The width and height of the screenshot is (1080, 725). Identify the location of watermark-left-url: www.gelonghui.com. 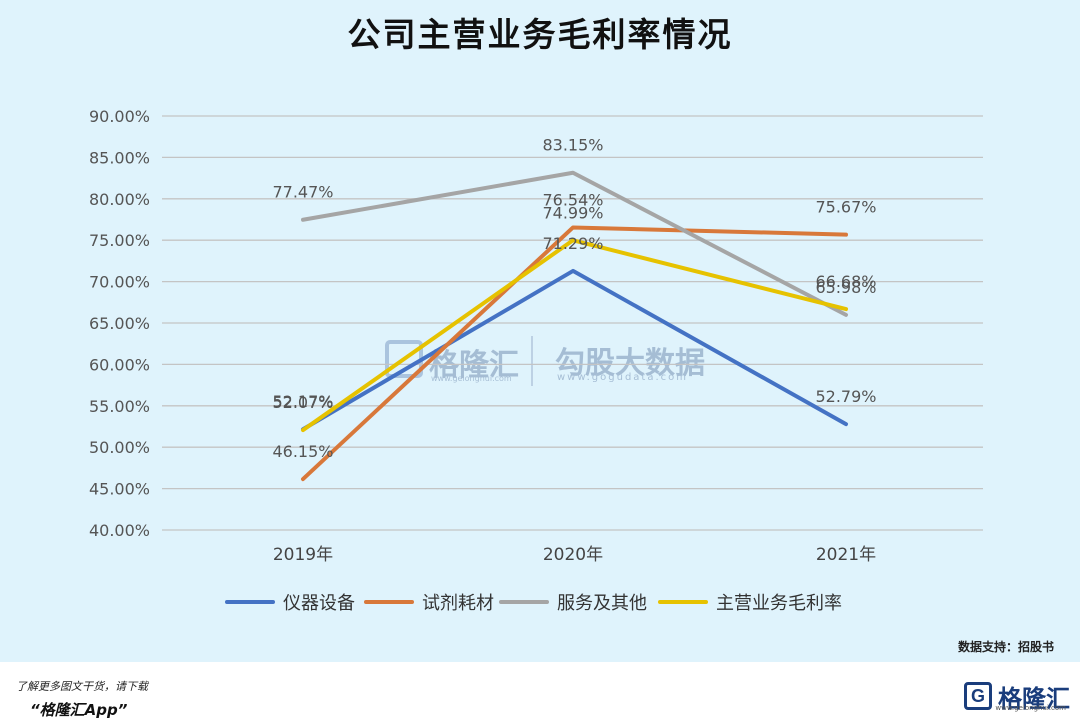
(471, 378).